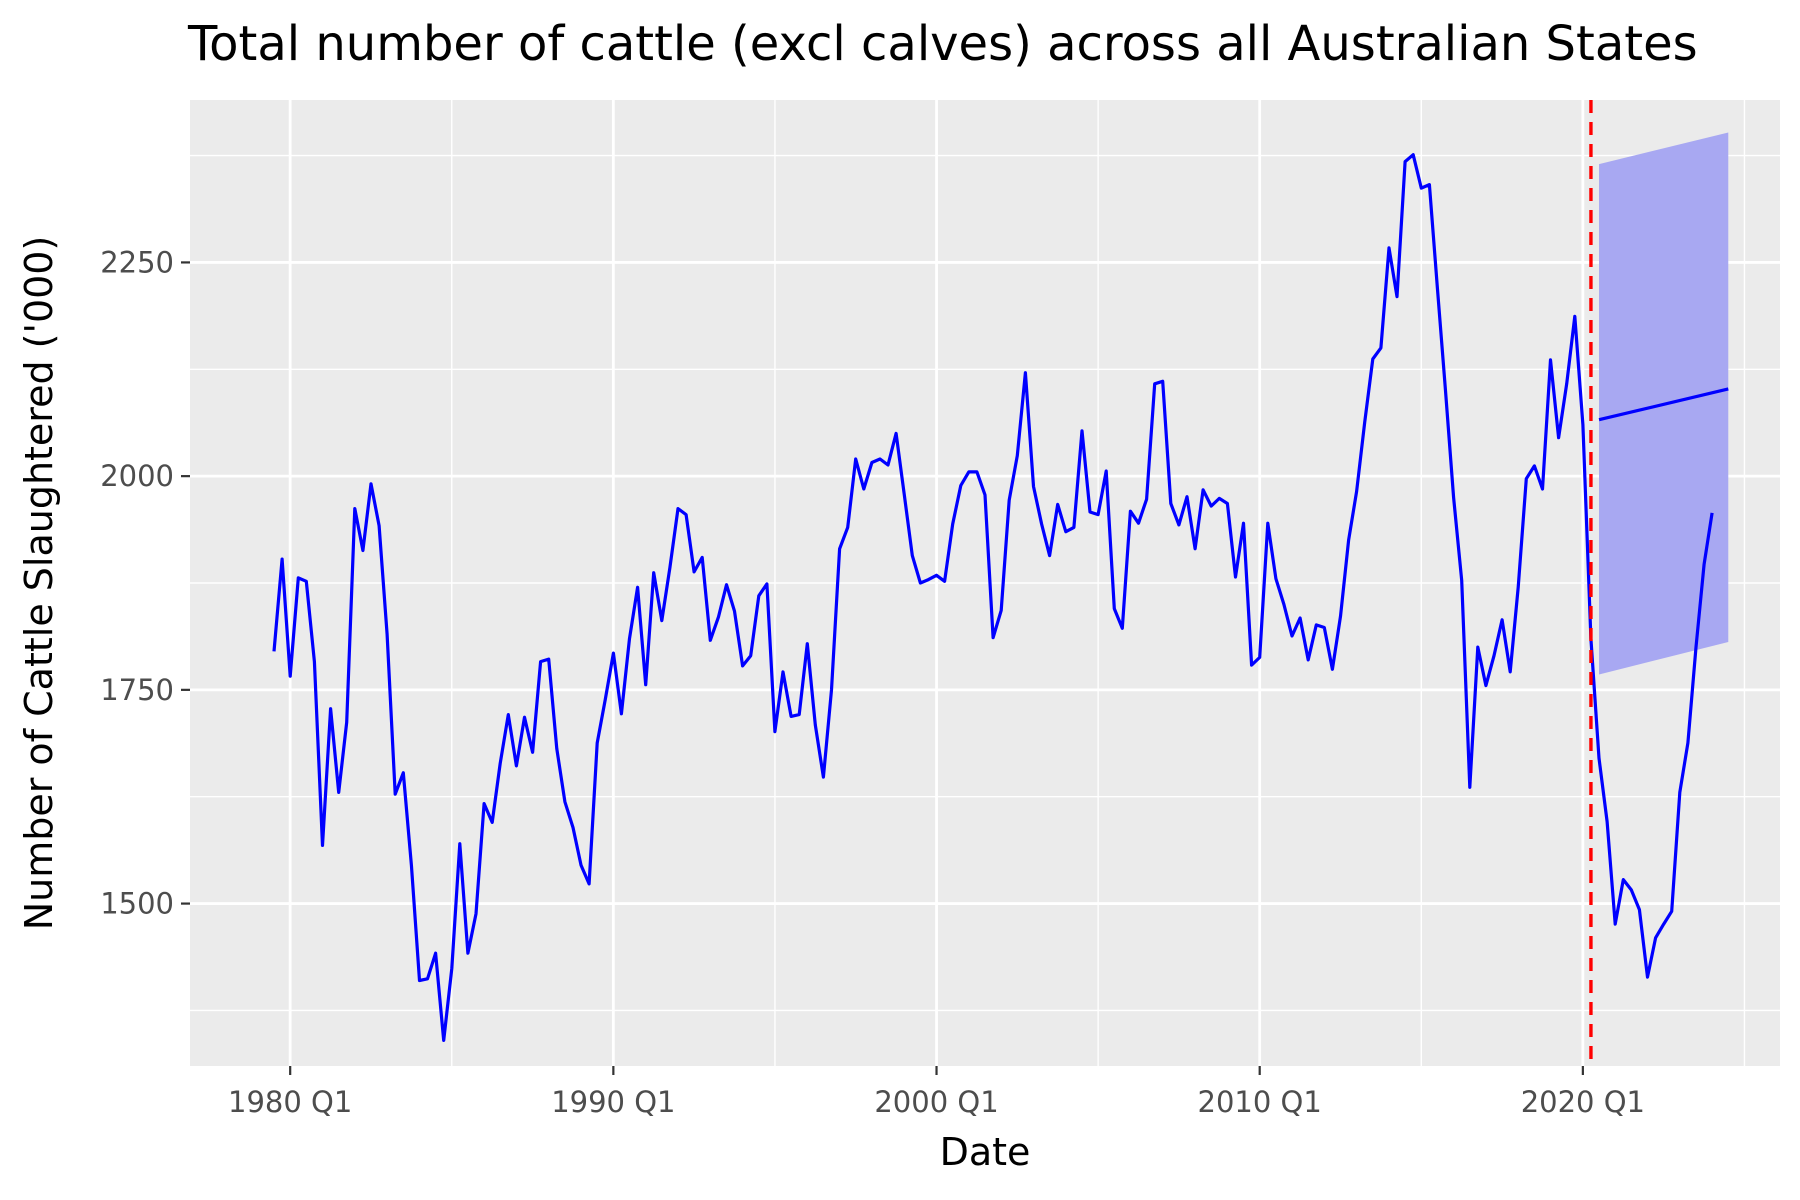  I want to click on y-axis-title: Number of Cattle Slaughtered ('000), so click(39, 583).